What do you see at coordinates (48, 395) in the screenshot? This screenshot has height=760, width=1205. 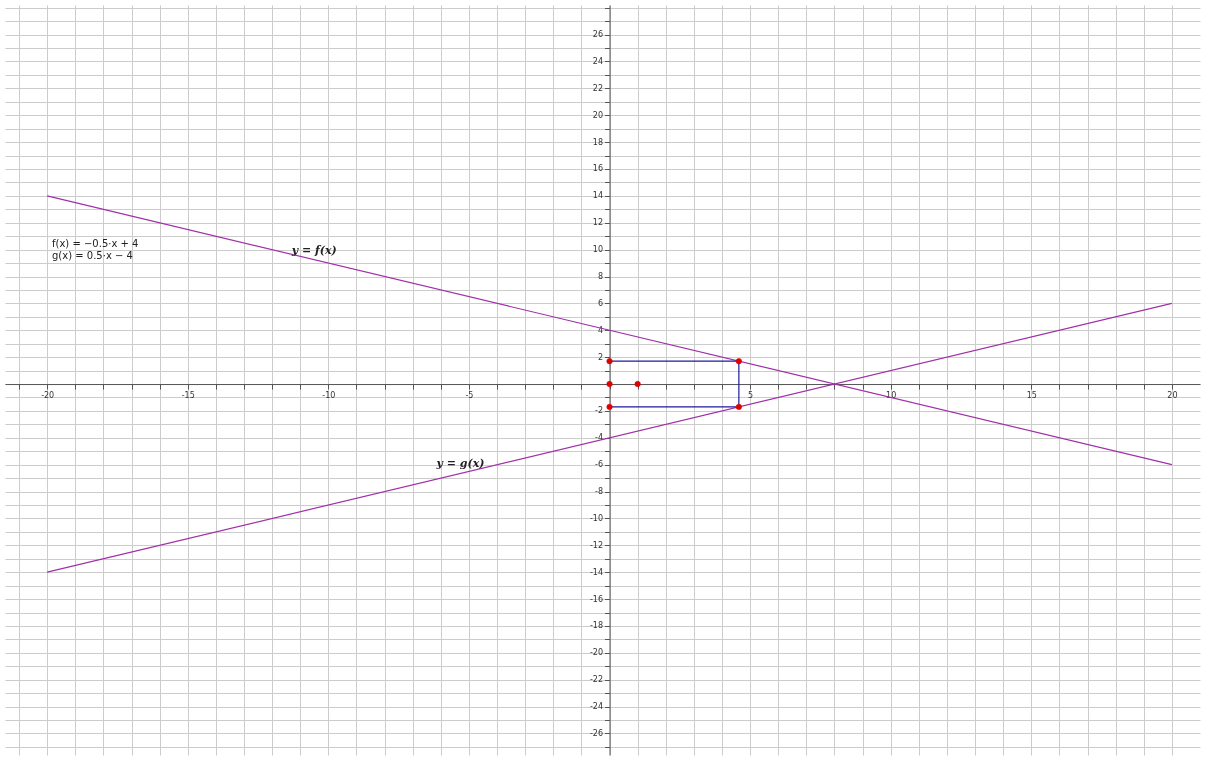 I see `x-tick-label: -20` at bounding box center [48, 395].